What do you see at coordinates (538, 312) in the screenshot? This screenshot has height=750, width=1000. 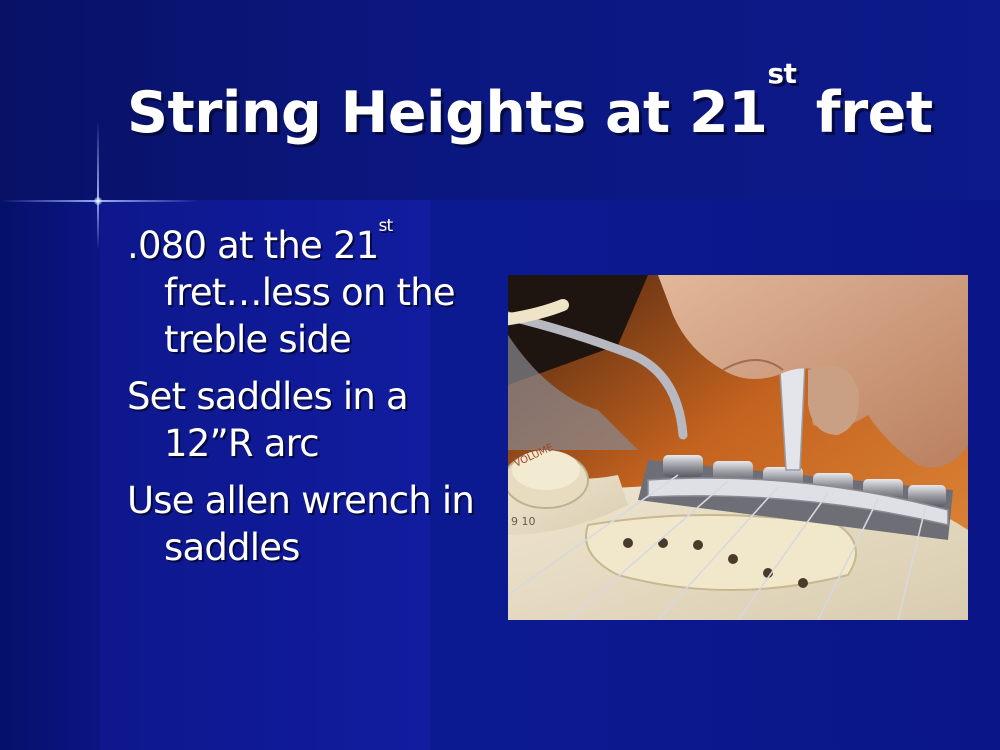 I see `tremolo-tip` at bounding box center [538, 312].